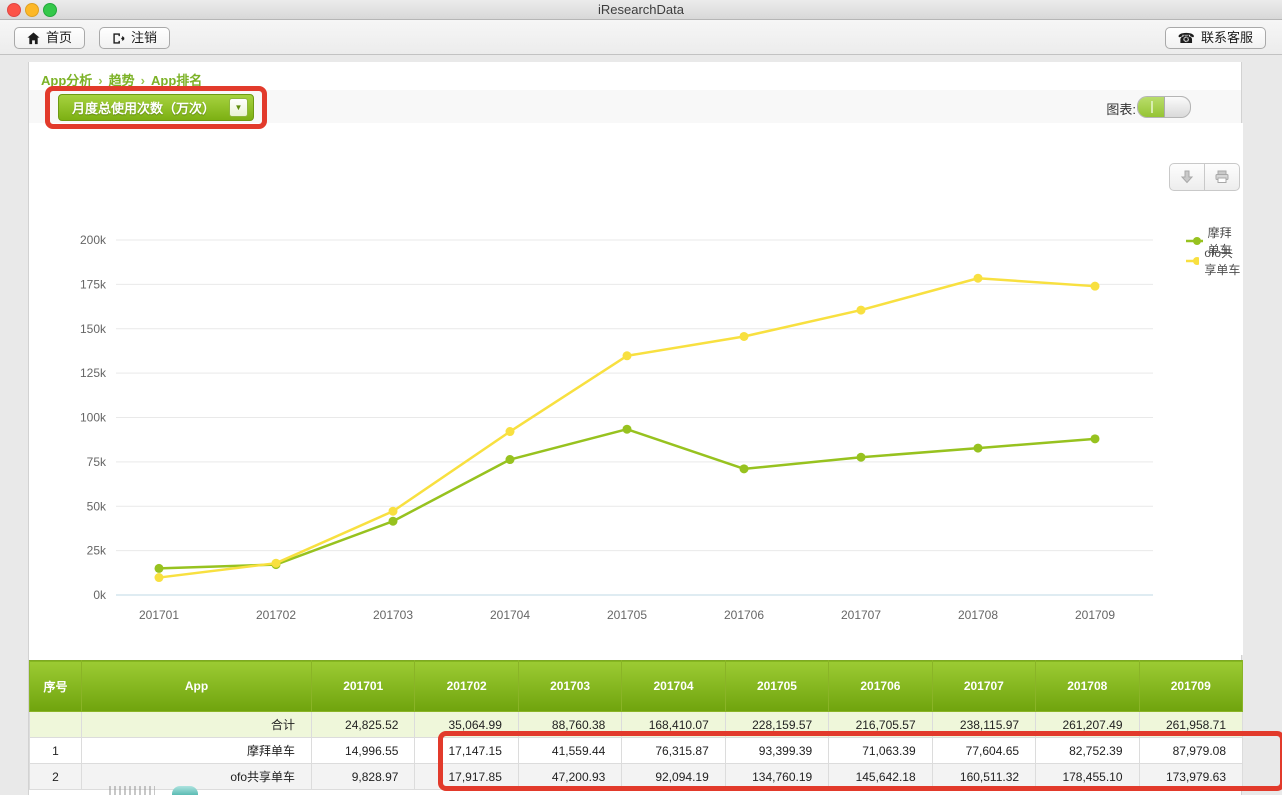 Image resolution: width=1282 pixels, height=795 pixels. Describe the element at coordinates (67, 80) in the screenshot. I see `breadcrumb-item-app-analysis: App分析` at that location.